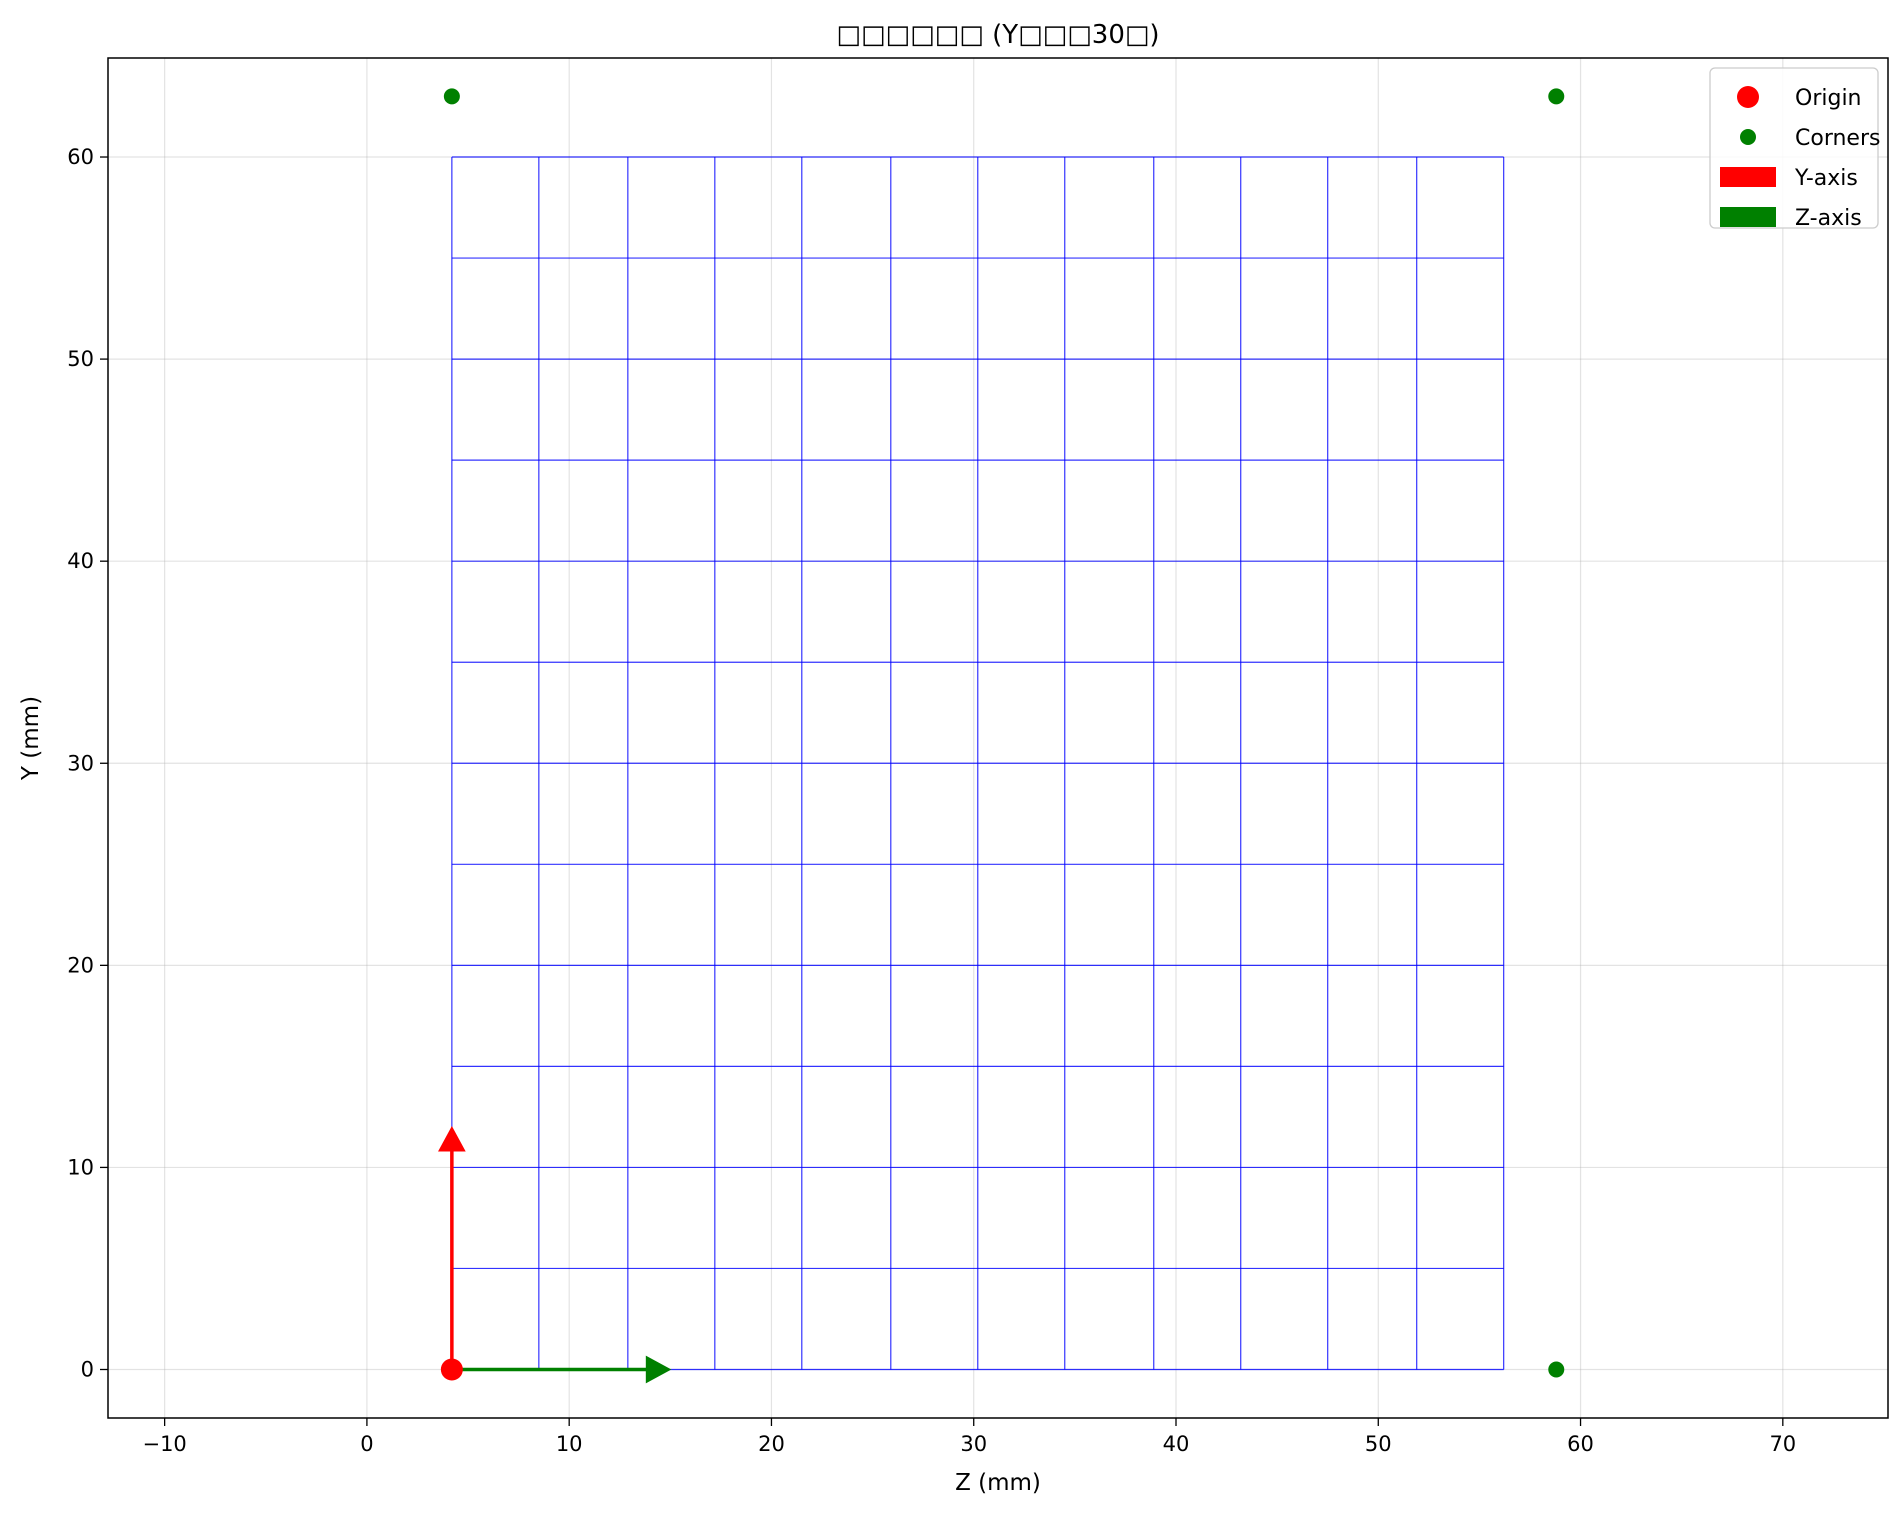 The height and width of the screenshot is (1516, 1900). Describe the element at coordinates (1828, 218) in the screenshot. I see `legend-label-z-axis: Z-axis` at that location.